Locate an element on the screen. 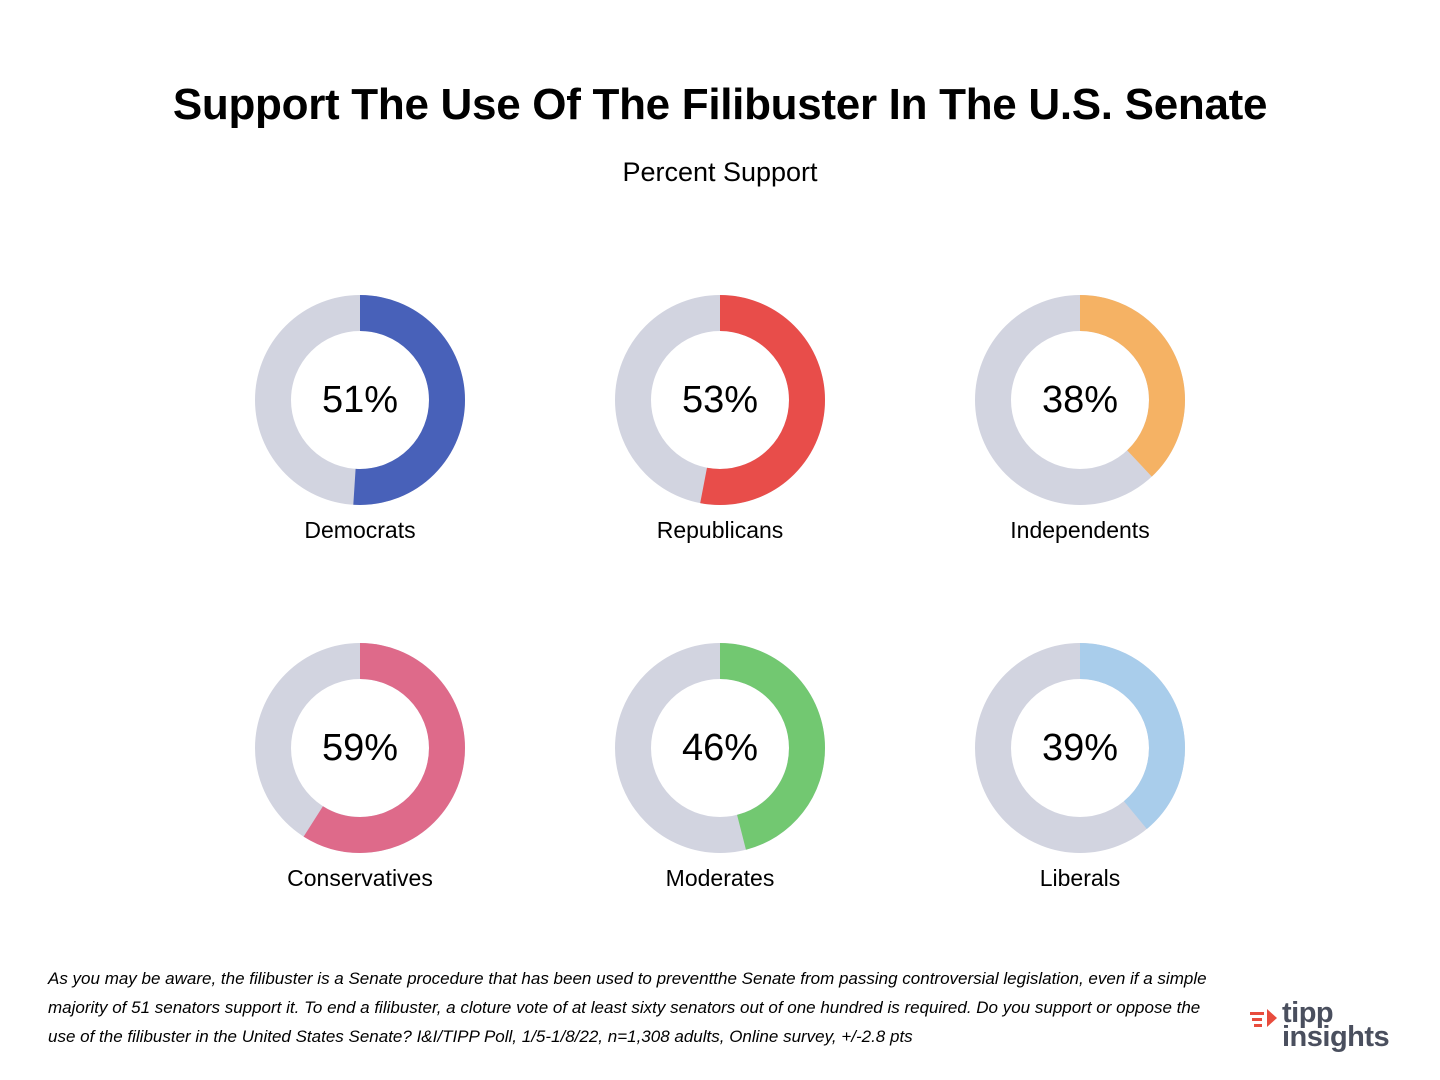  donut-liberals is located at coordinates (1080, 748).